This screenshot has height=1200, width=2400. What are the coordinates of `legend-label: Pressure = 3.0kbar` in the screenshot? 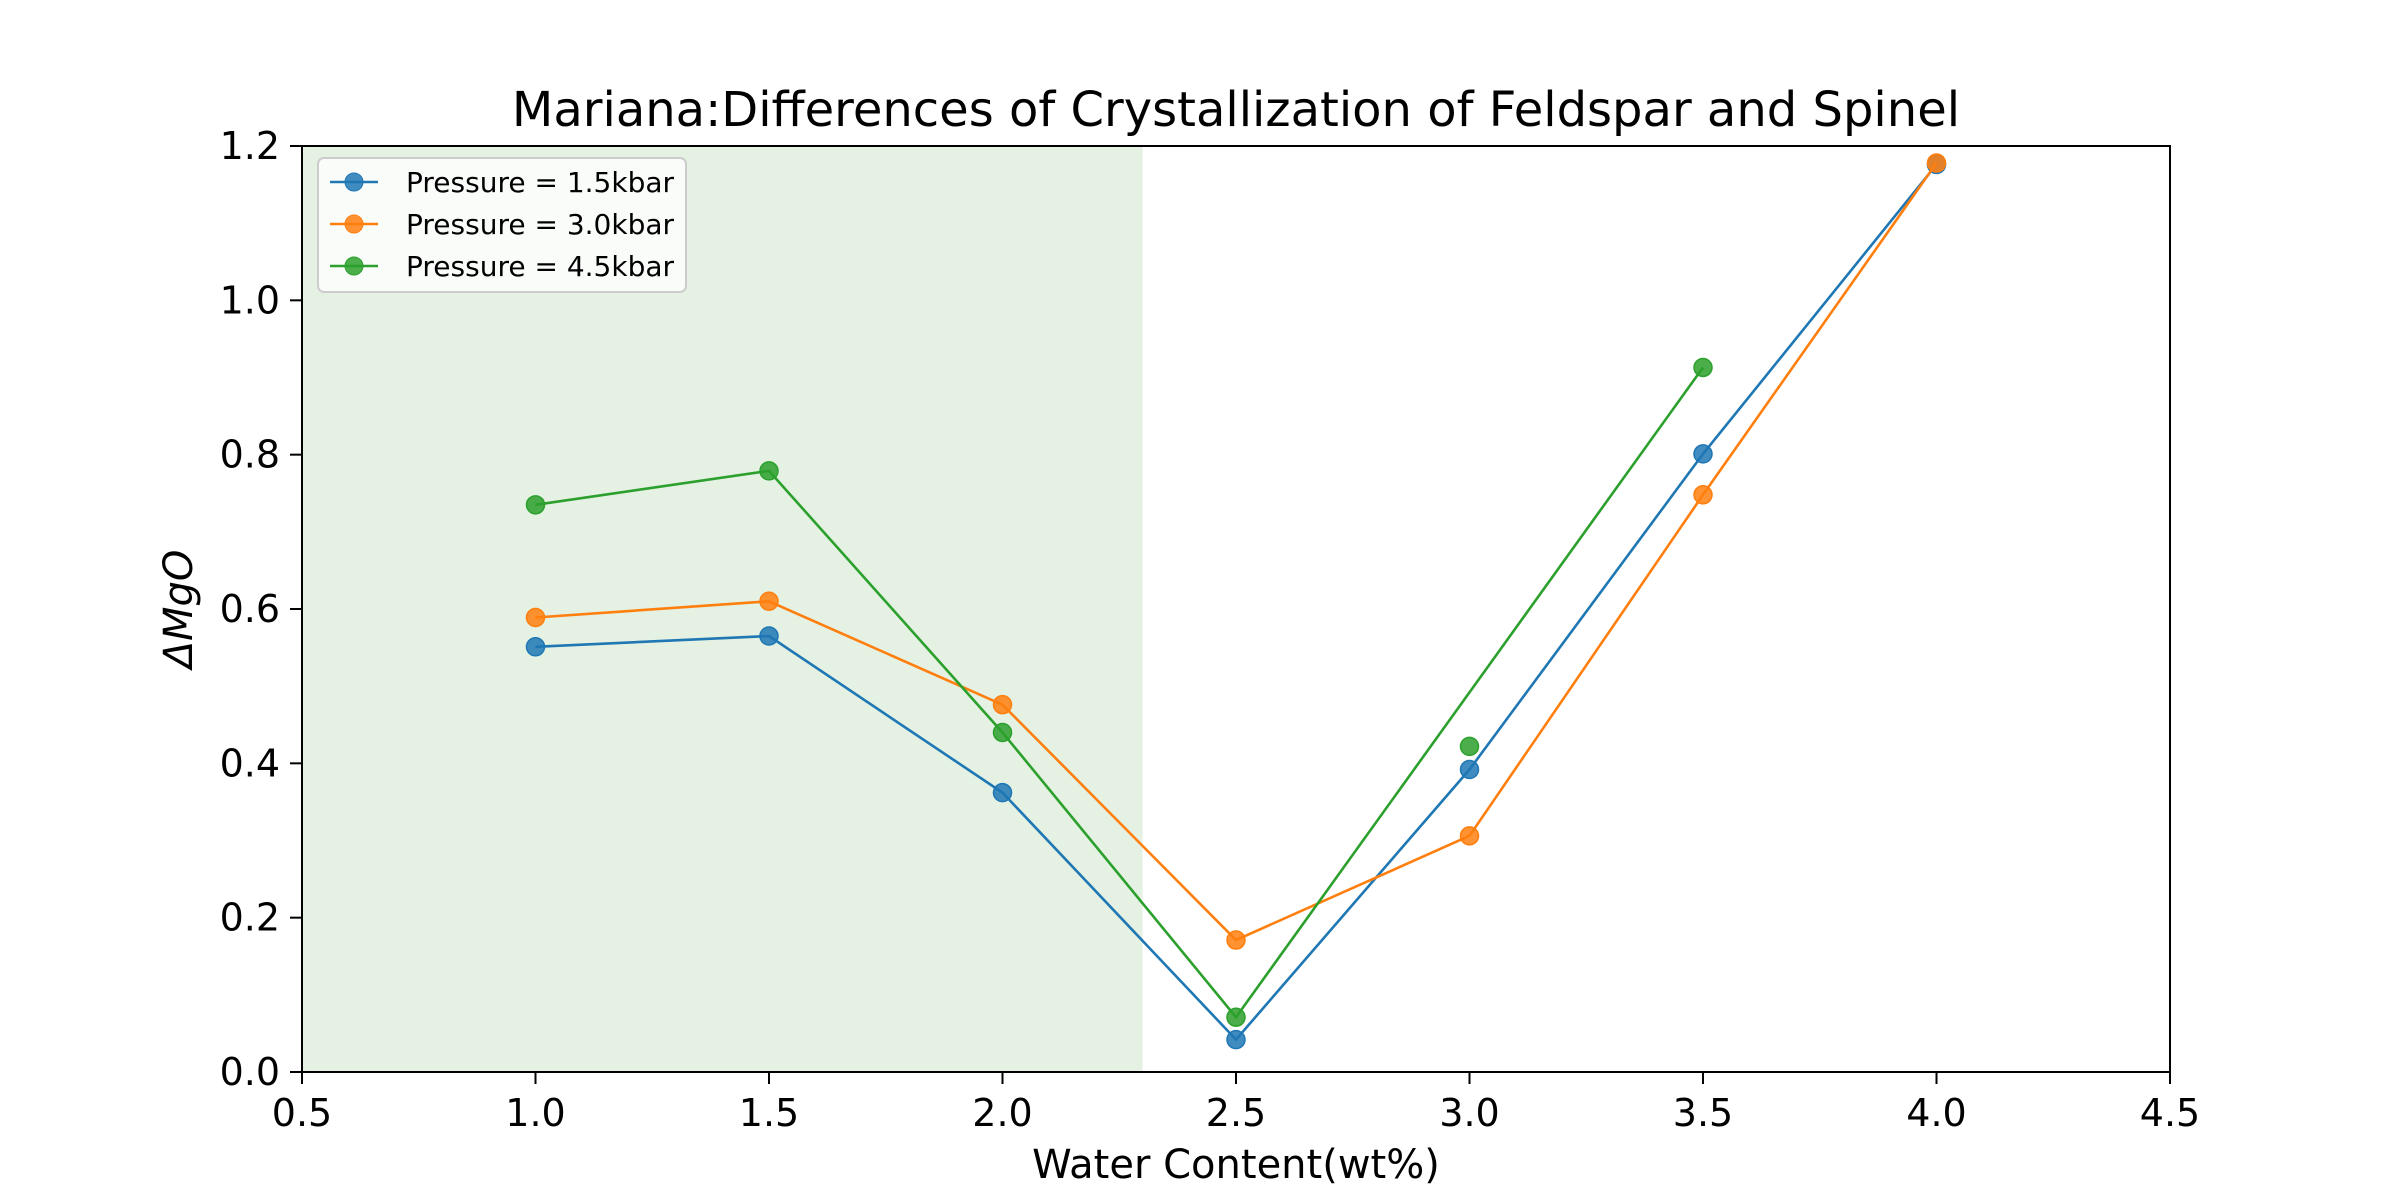 It's located at (540, 224).